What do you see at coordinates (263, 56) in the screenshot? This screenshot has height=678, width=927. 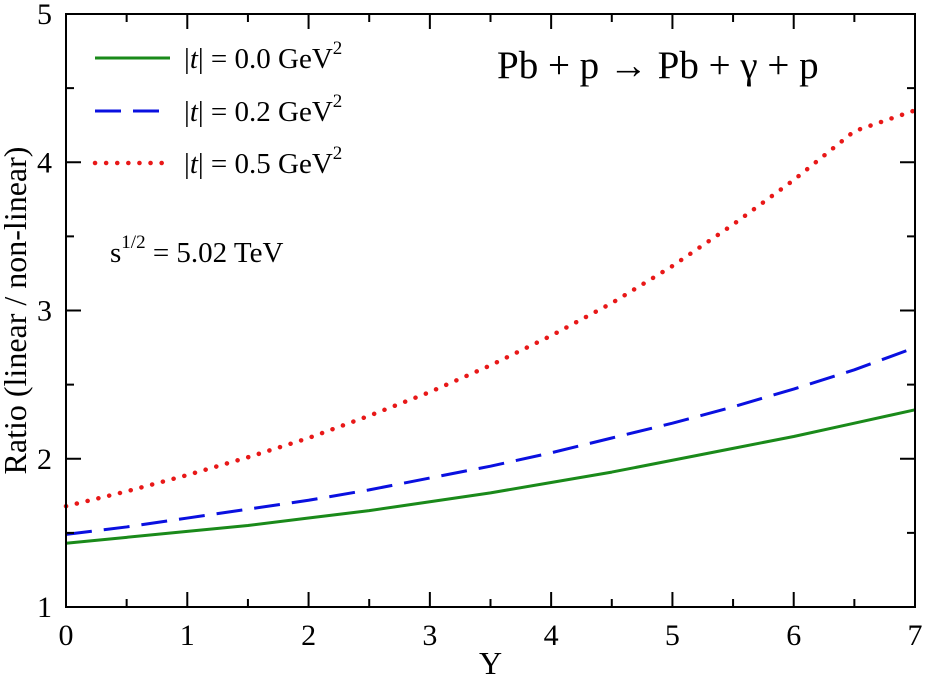 I see `legend-label-0: |t| = 0.0 GeV2` at bounding box center [263, 56].